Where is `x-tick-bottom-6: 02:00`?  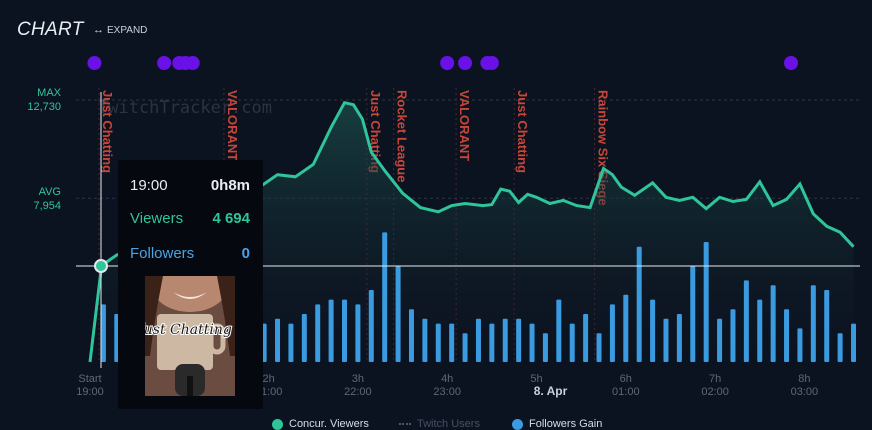 x-tick-bottom-6: 02:00 is located at coordinates (715, 392).